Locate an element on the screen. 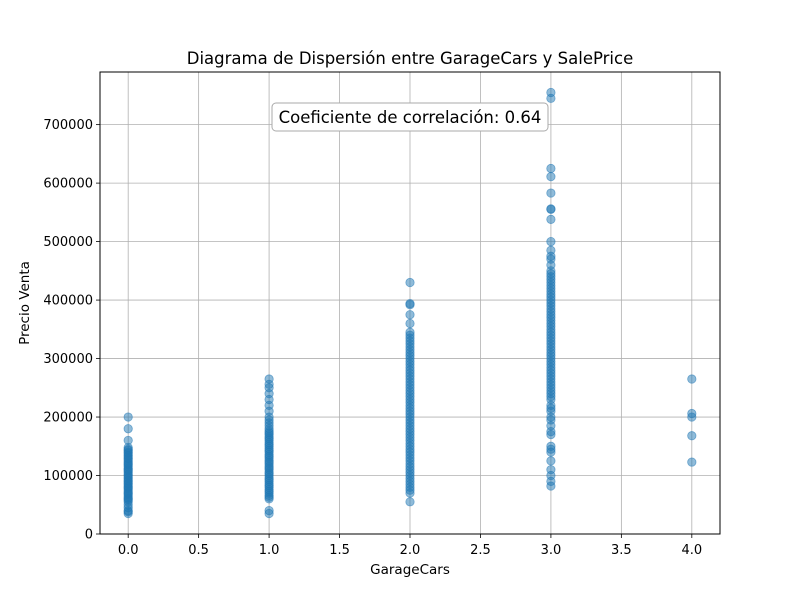 This screenshot has width=800, height=600. annotation-box is located at coordinates (410, 117).